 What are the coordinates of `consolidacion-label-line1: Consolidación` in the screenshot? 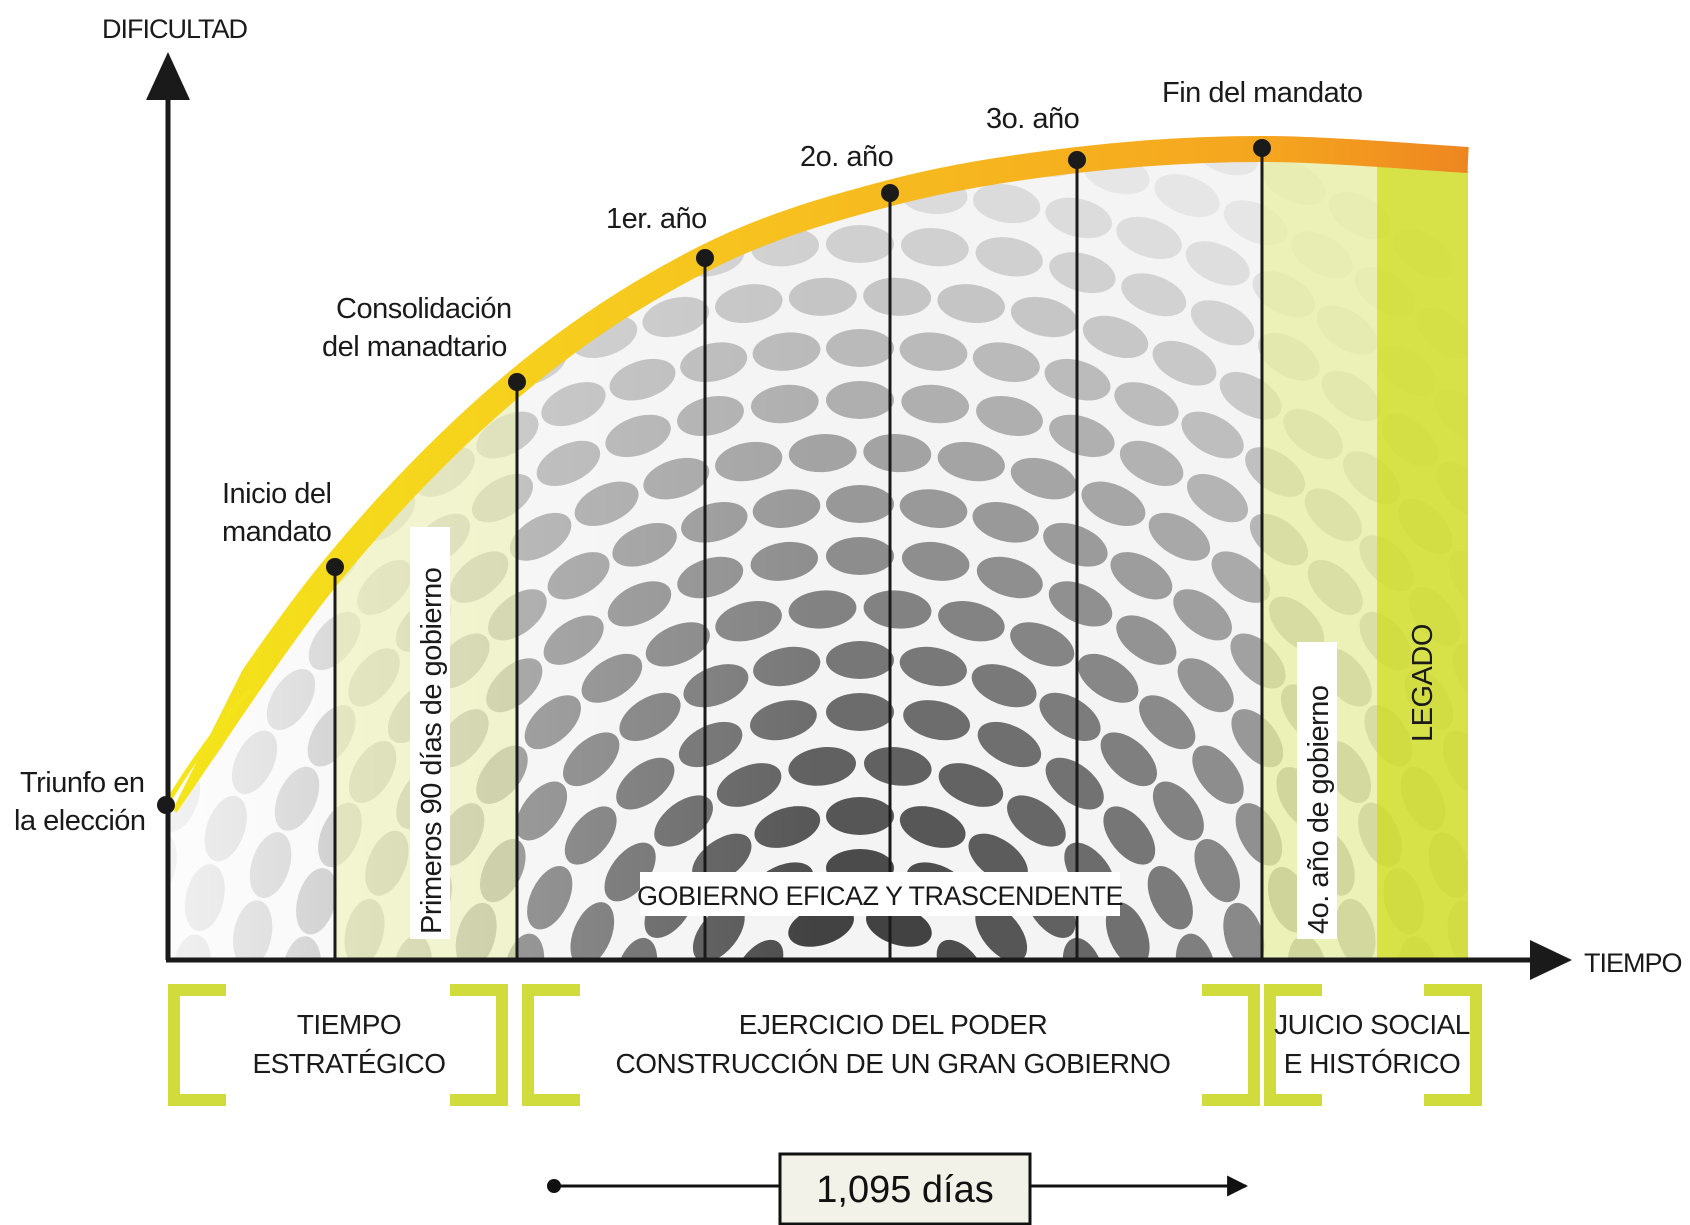 It's located at (424, 309).